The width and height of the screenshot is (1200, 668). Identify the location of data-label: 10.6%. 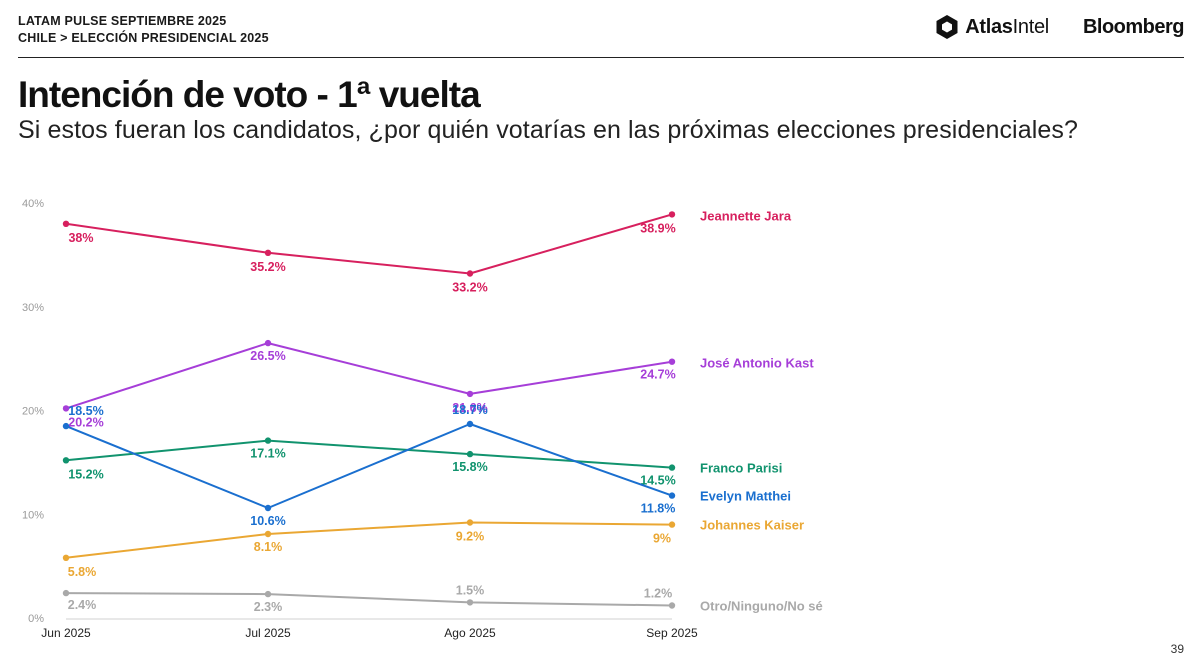
(267, 521).